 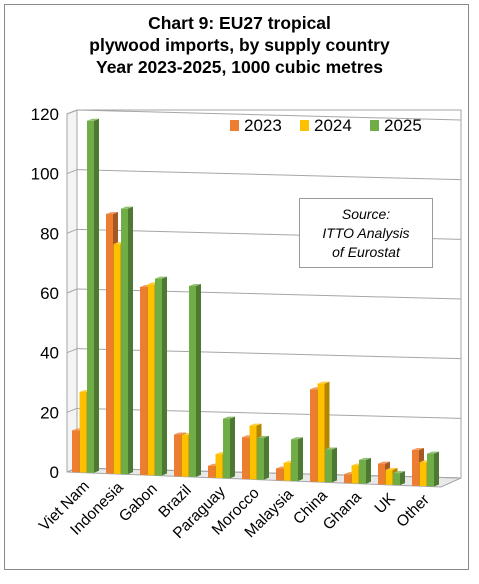 I want to click on y-tick-label: 80, so click(x=49, y=233).